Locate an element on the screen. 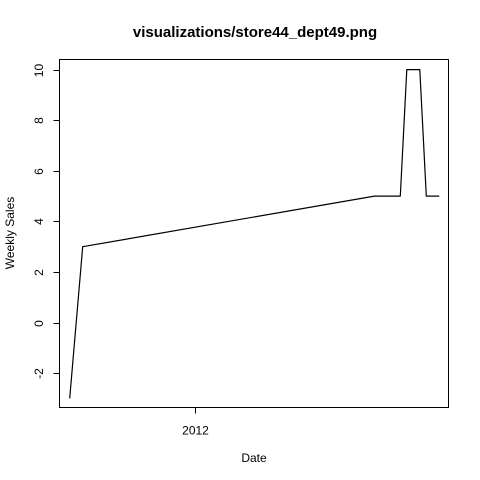  y-axis: -2 0 2 4 6 8 10 is located at coordinates (46, 221).